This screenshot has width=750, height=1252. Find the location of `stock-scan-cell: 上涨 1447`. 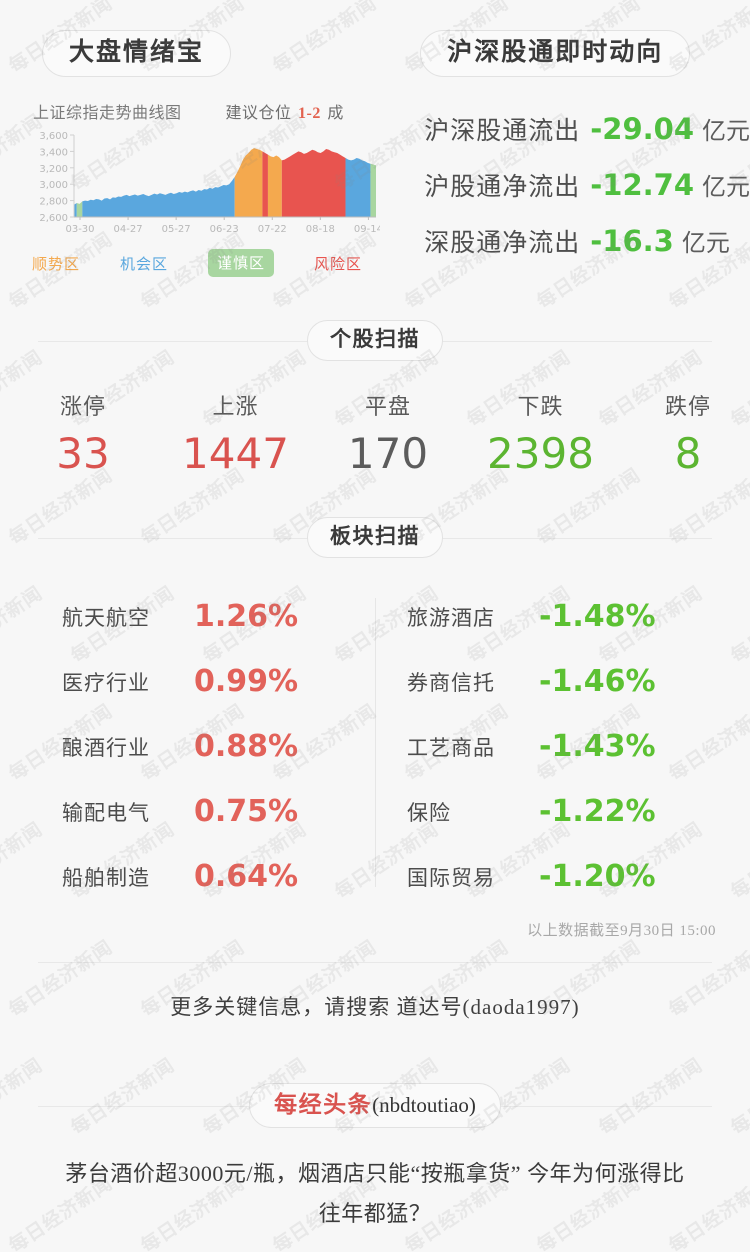

stock-scan-cell: 上涨 1447 is located at coordinates (235, 432).